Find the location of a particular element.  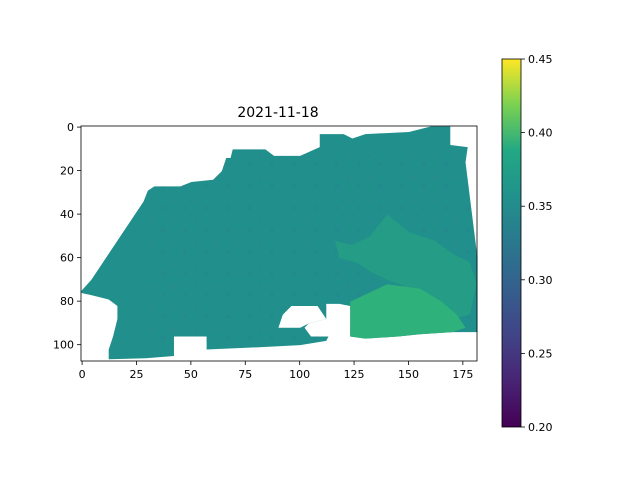

x-tick-label: 125 is located at coordinates (354, 374).